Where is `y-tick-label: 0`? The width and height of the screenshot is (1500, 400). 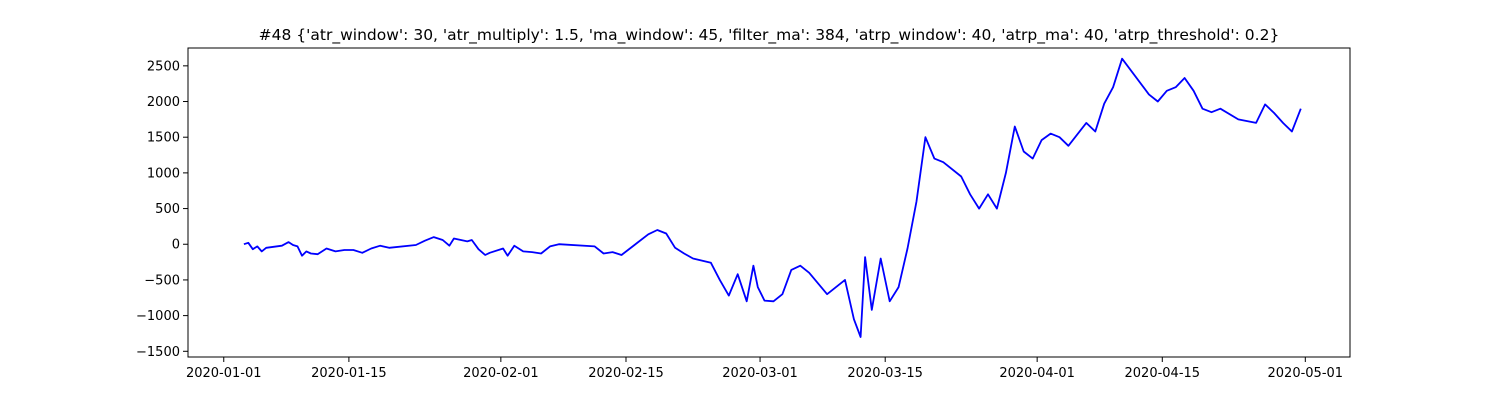 y-tick-label: 0 is located at coordinates (176, 245).